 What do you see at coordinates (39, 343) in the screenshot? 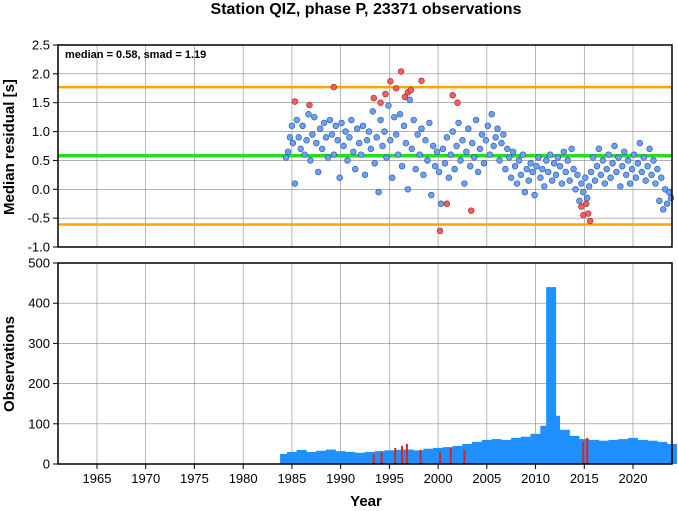
I see `y-tick-label: 300` at bounding box center [39, 343].